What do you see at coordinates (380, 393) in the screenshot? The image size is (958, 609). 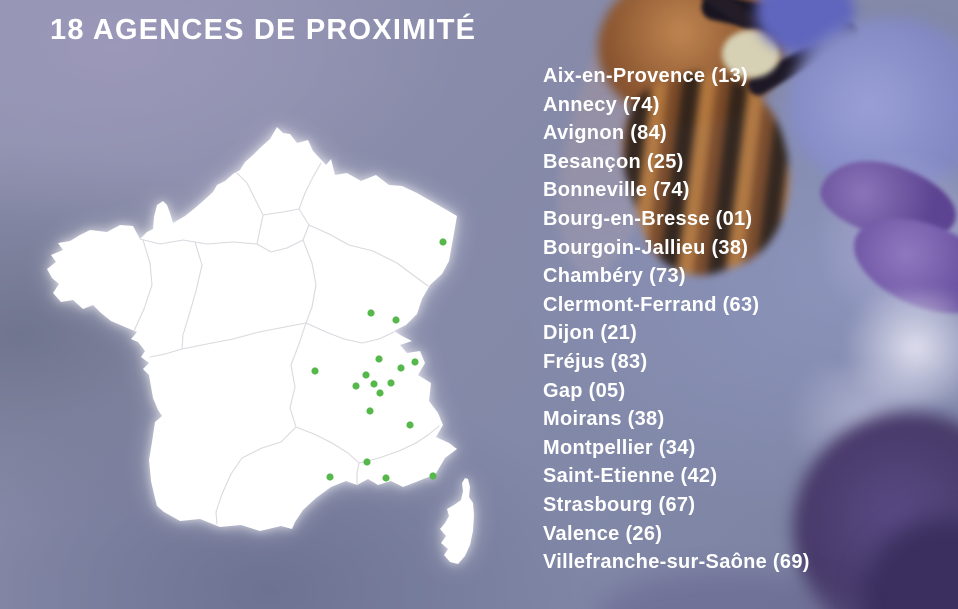 I see `agency-dot-moirans` at bounding box center [380, 393].